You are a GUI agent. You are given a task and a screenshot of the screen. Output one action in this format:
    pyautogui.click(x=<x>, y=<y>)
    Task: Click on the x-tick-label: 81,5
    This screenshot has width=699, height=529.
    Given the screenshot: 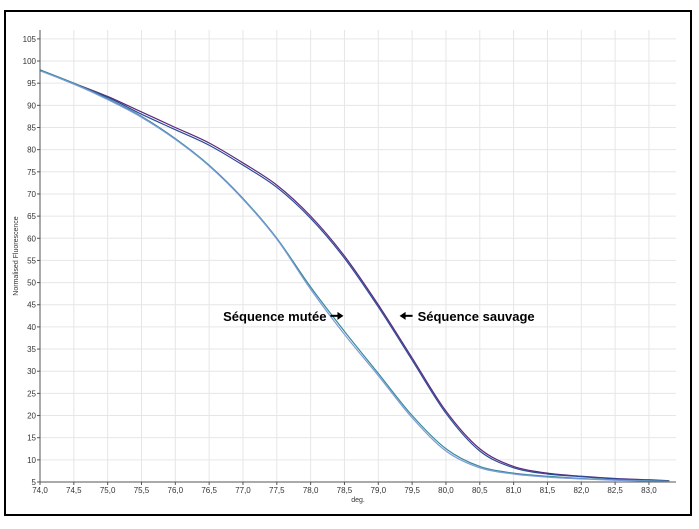 What is the action you would take?
    pyautogui.click(x=548, y=490)
    